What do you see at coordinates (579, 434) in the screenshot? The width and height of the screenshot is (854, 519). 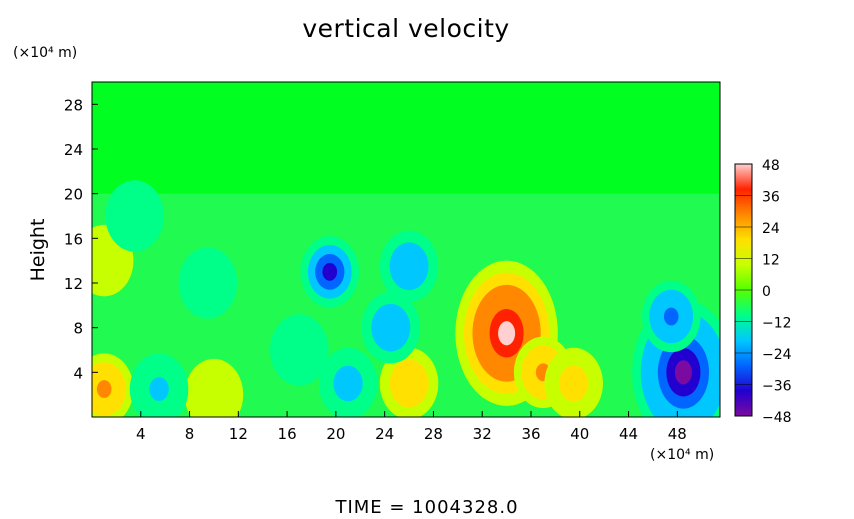 I see `x-tick-label-40: 40` at bounding box center [579, 434].